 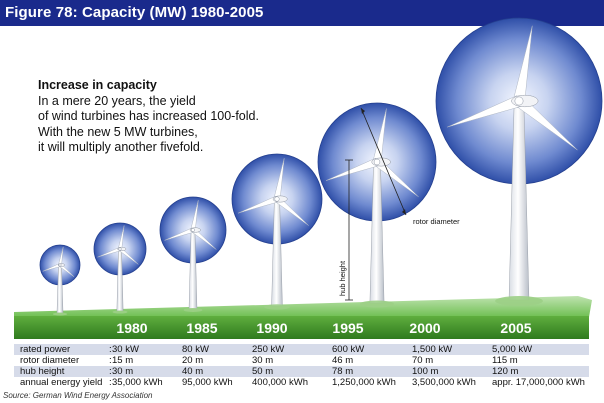 What do you see at coordinates (301, 360) in the screenshot?
I see `data-row: rotor diameter:15 m 20 m 30 m 46 m 70 m 115 m` at bounding box center [301, 360].